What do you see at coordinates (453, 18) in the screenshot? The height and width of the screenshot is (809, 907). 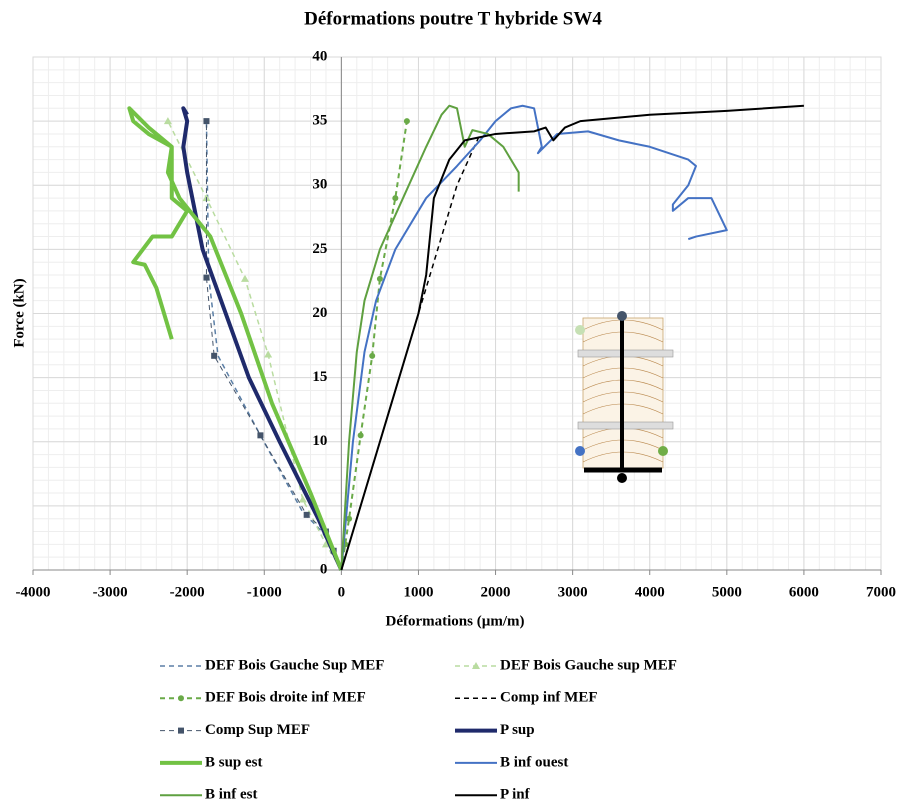 I see `chart-title: Déformations poutre T hybride SW4` at bounding box center [453, 18].